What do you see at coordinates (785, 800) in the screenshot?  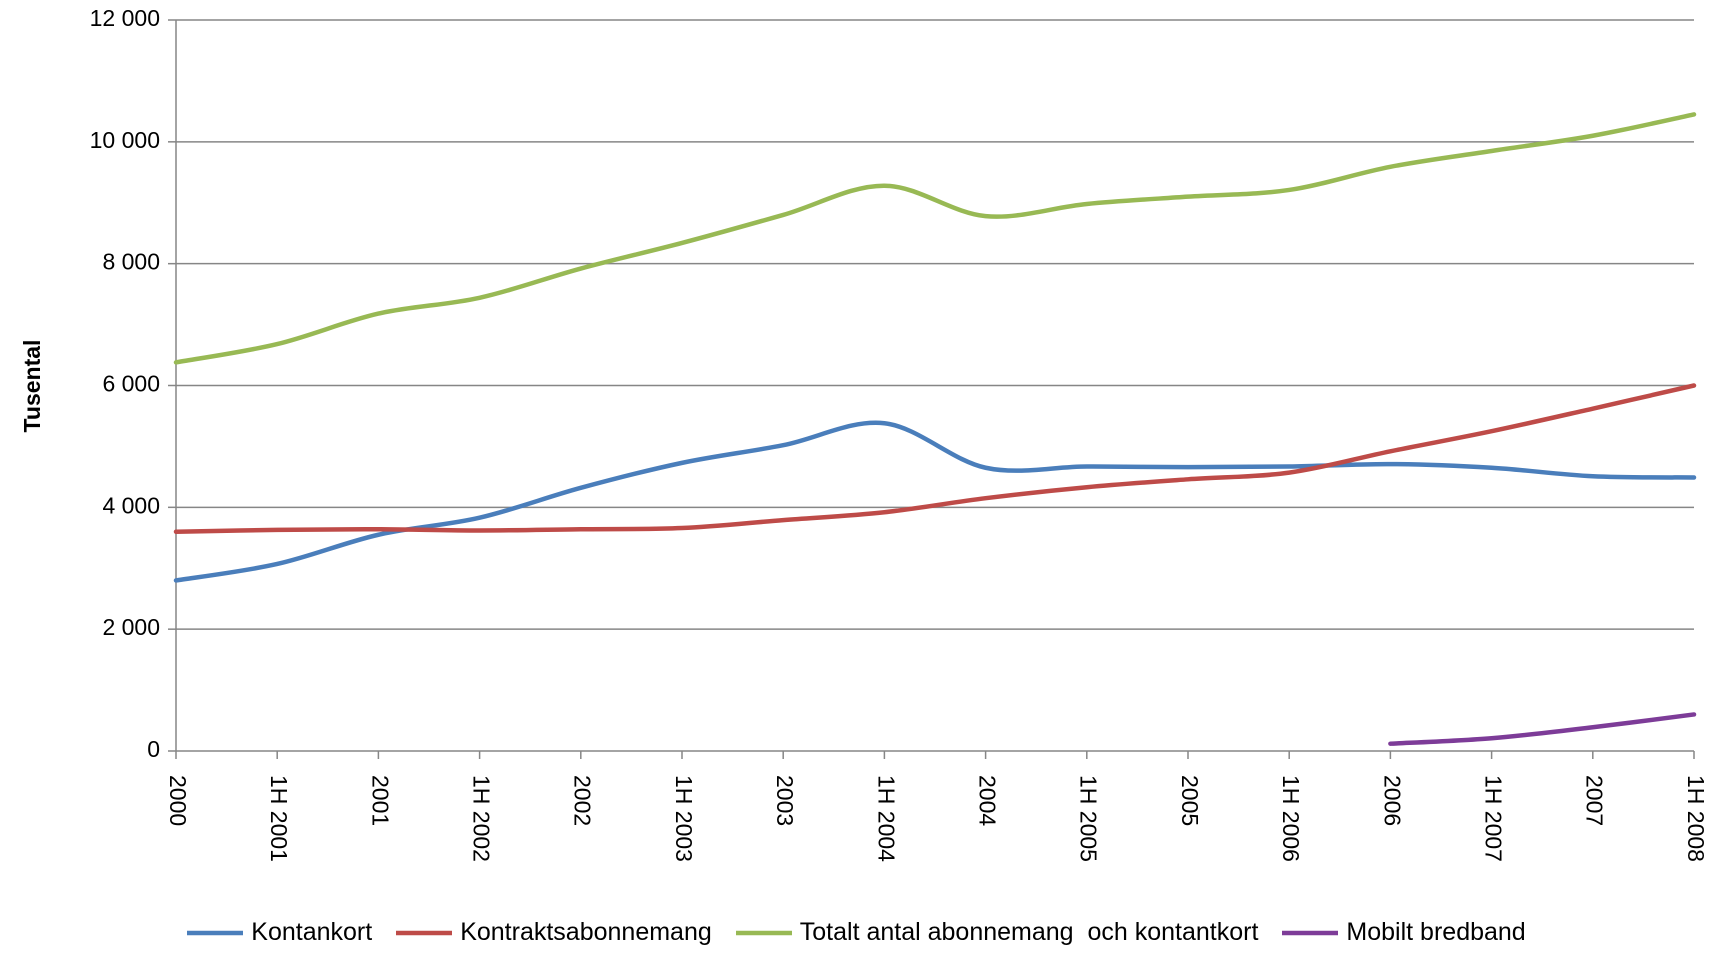 I see `x-tick-label: 2003` at bounding box center [785, 800].